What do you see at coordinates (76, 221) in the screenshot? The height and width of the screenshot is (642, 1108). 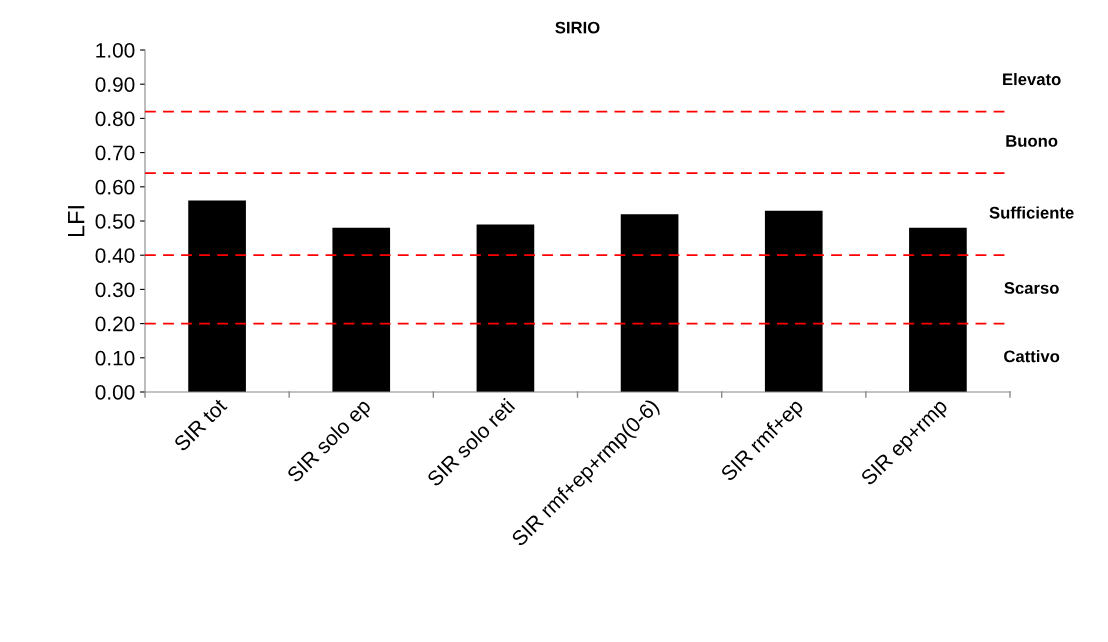 I see `y-axis-title: LFI` at bounding box center [76, 221].